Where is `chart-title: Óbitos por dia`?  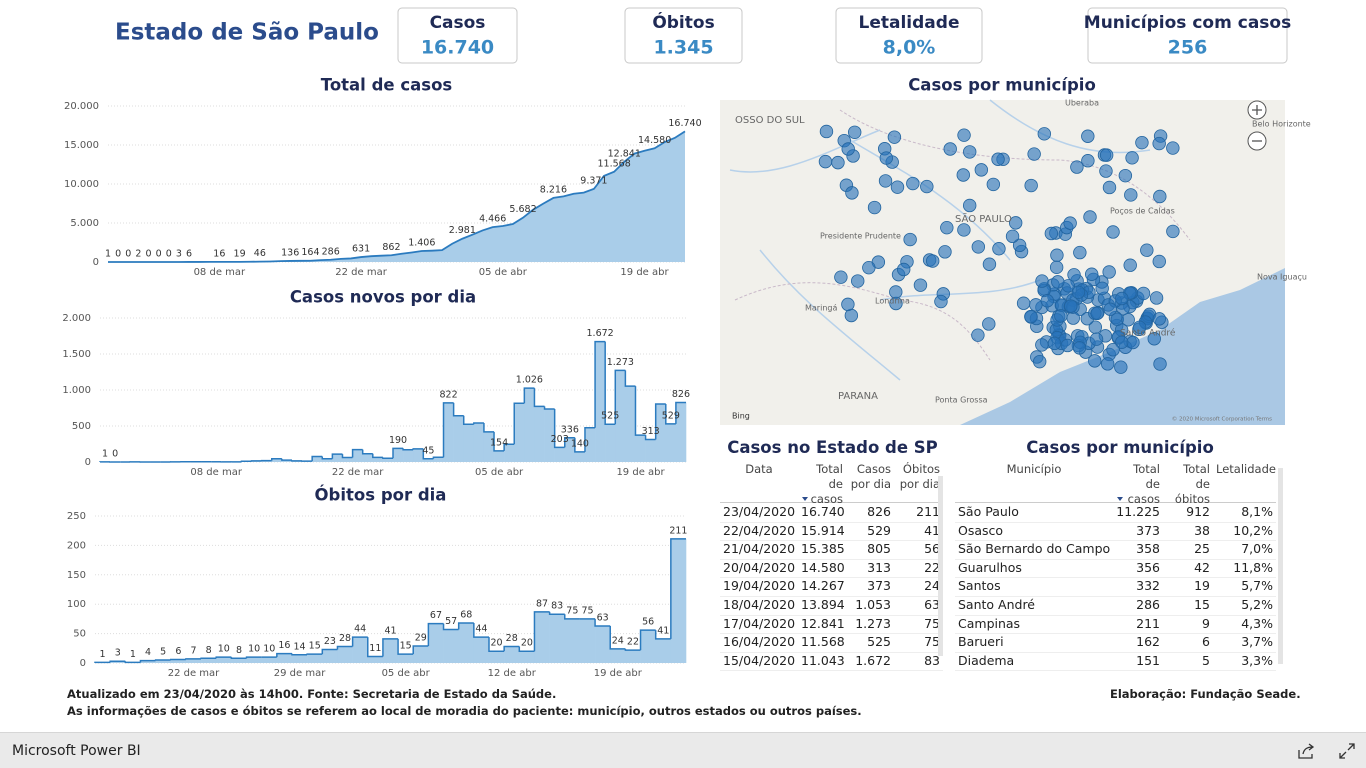
chart-title: Óbitos por dia is located at coordinates (381, 495).